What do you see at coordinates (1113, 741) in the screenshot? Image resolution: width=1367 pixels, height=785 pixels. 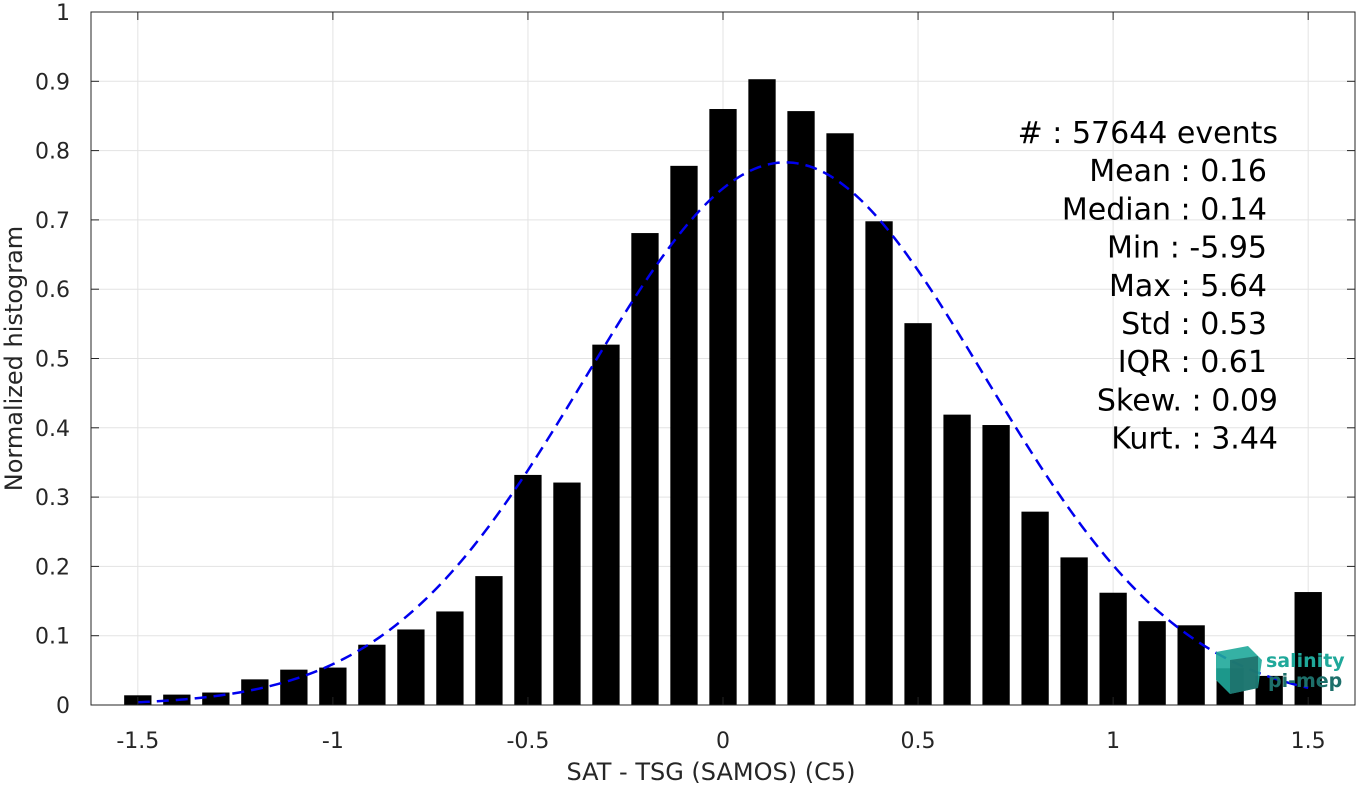 I see `x-tick-label: 1` at bounding box center [1113, 741].